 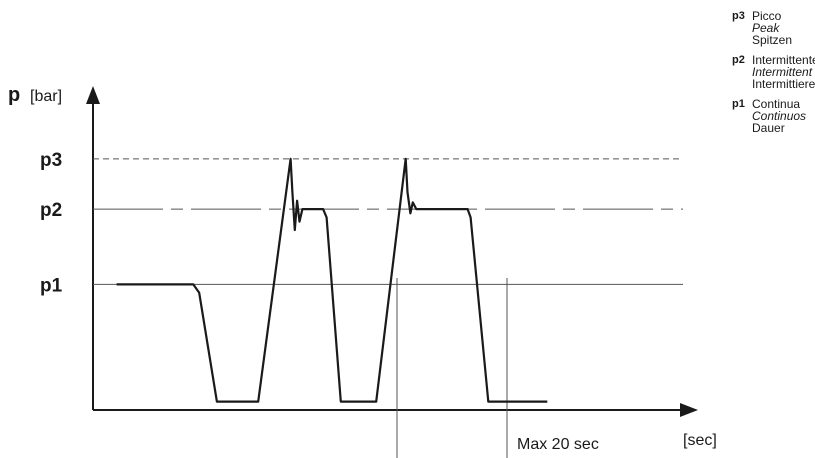 What do you see at coordinates (783, 60) in the screenshot?
I see `legend-text-it: Intermittente` at bounding box center [783, 60].